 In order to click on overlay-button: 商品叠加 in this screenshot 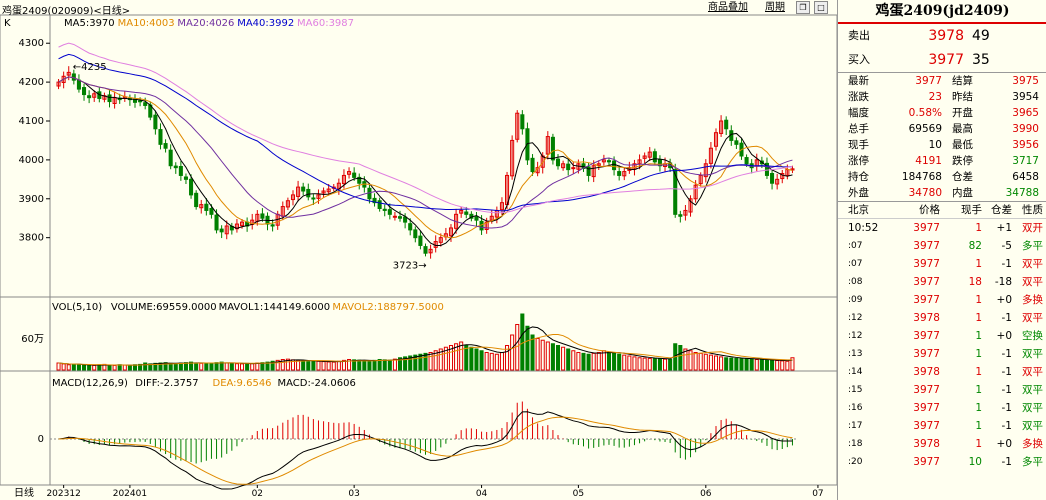, I will do `click(728, 7)`.